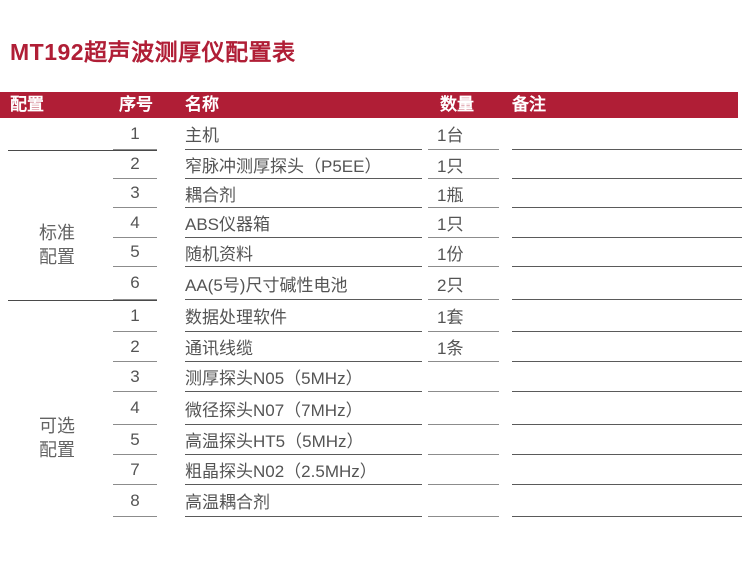 The height and width of the screenshot is (563, 750). Describe the element at coordinates (303, 283) in the screenshot. I see `cell-name: AA(5号)尺寸碱性电池` at that location.